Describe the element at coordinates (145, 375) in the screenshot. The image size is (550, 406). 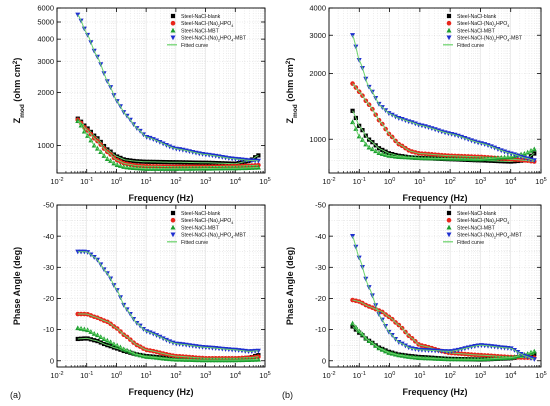
I see `x-tick-label: 10¹` at that location.